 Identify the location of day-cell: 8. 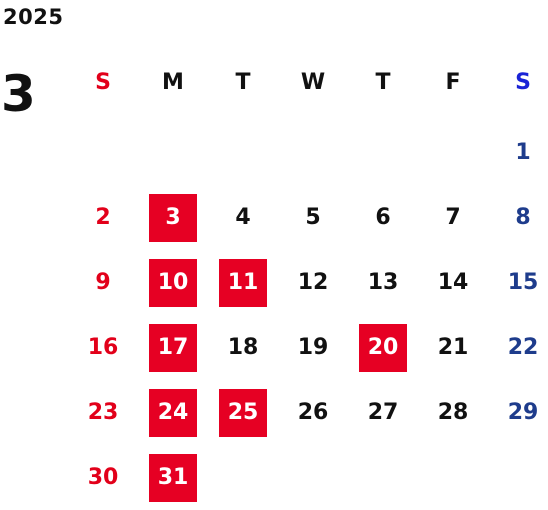
(523, 217).